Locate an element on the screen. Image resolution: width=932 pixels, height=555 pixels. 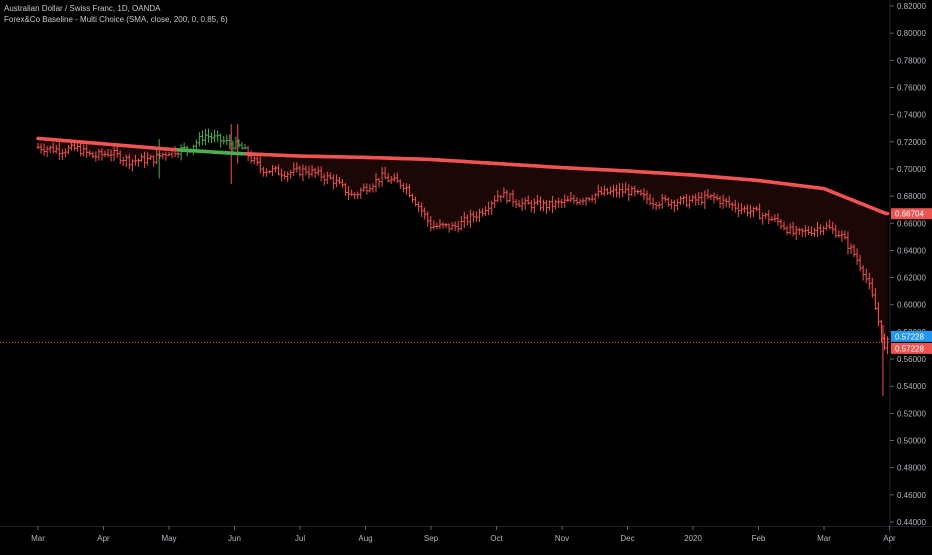
y-tick-label: 0.76000 is located at coordinates (911, 87).